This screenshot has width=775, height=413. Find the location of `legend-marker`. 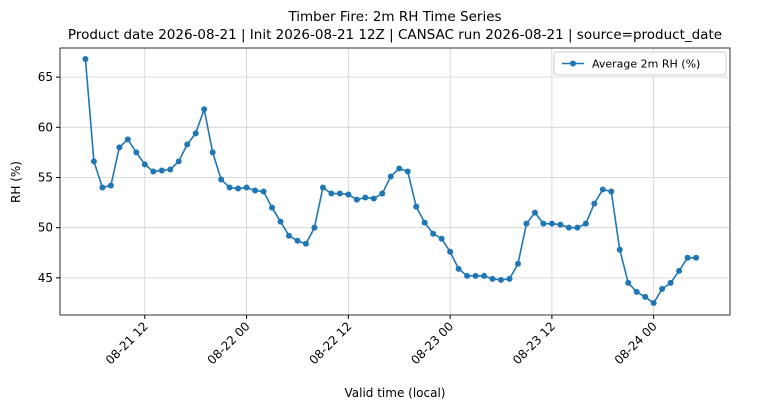

legend-marker is located at coordinates (573, 63).